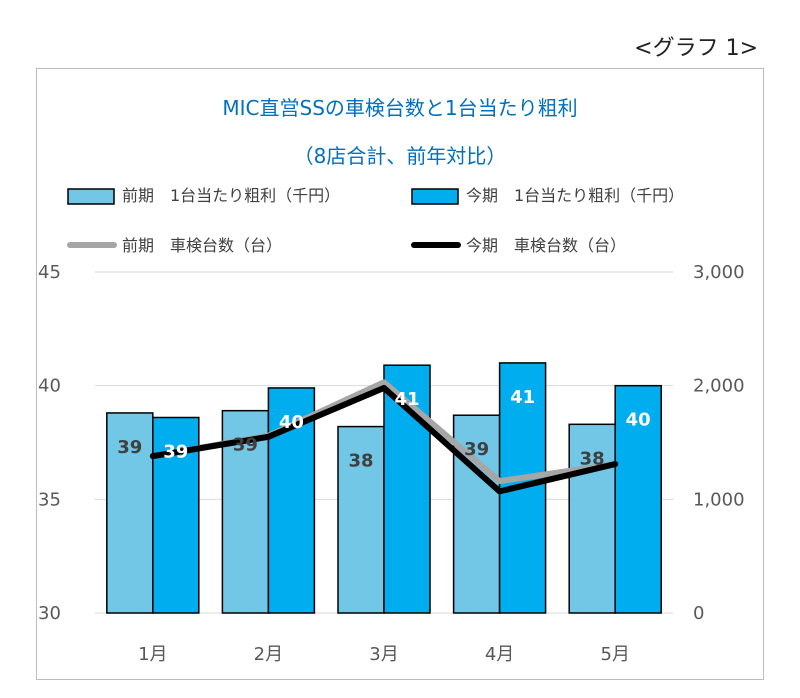  I want to click on legend-label-curr-profit: 今期 1台当たり粗利（千円）, so click(575, 195).